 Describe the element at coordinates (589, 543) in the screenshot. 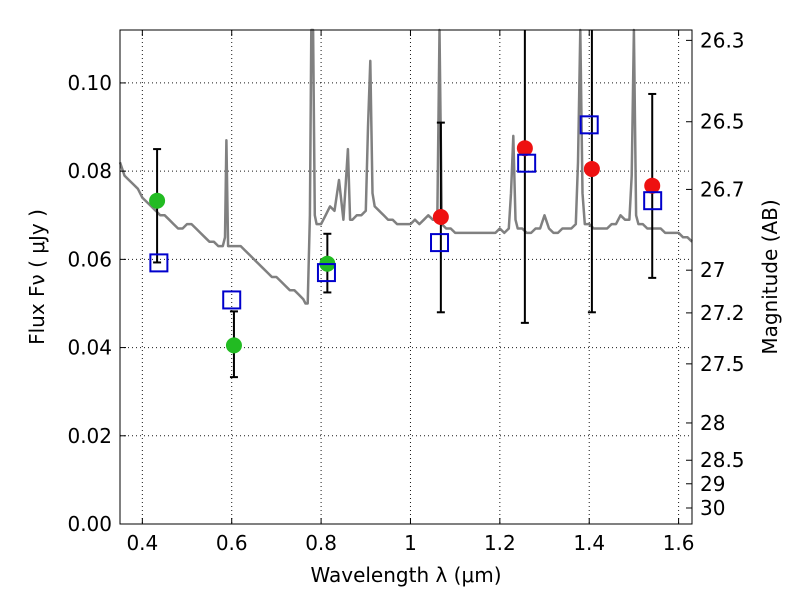

I see `x-tick-label: 1.4` at that location.